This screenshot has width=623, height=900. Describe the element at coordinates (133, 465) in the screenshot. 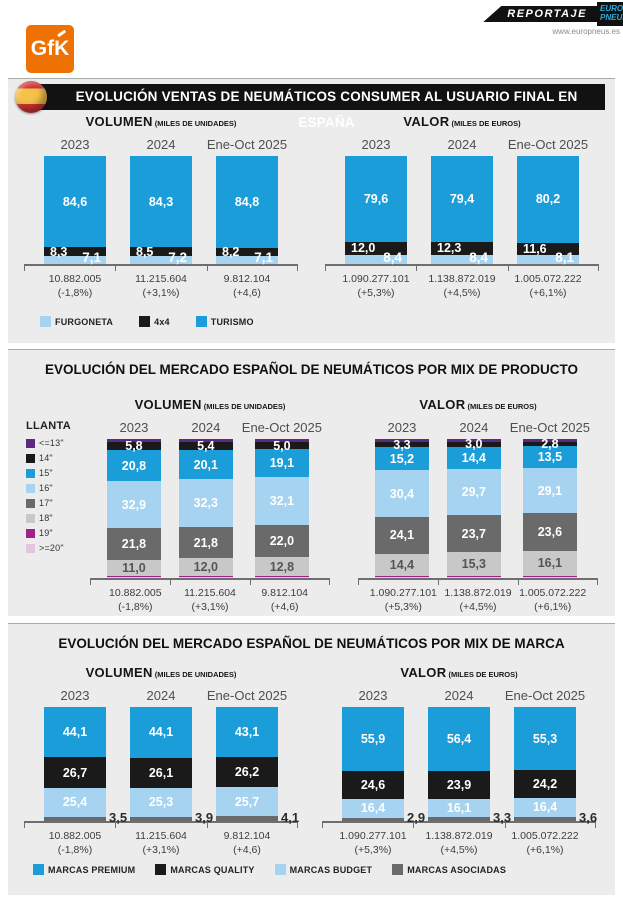

I see `bar-segment-15: 20,8` at that location.